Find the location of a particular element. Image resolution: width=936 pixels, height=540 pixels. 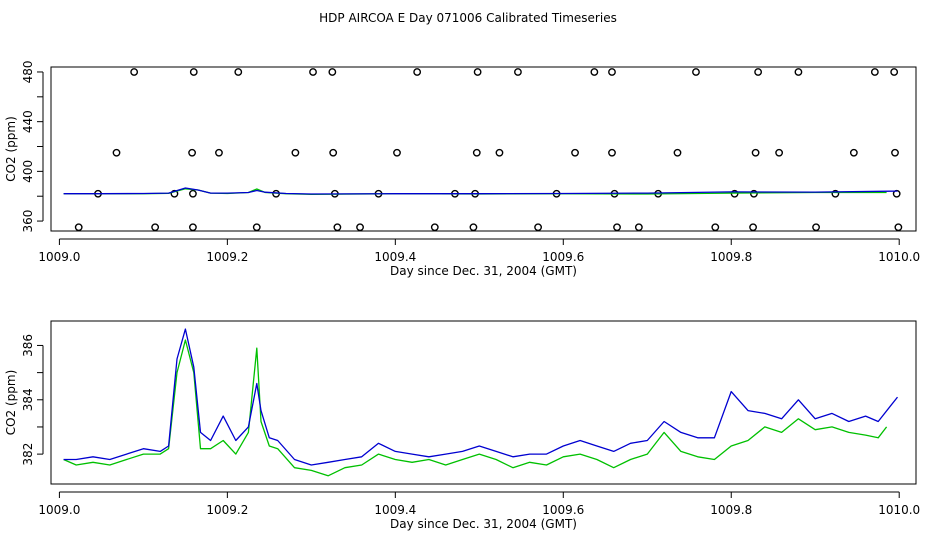

y-tick-label: 440 is located at coordinates (28, 121).